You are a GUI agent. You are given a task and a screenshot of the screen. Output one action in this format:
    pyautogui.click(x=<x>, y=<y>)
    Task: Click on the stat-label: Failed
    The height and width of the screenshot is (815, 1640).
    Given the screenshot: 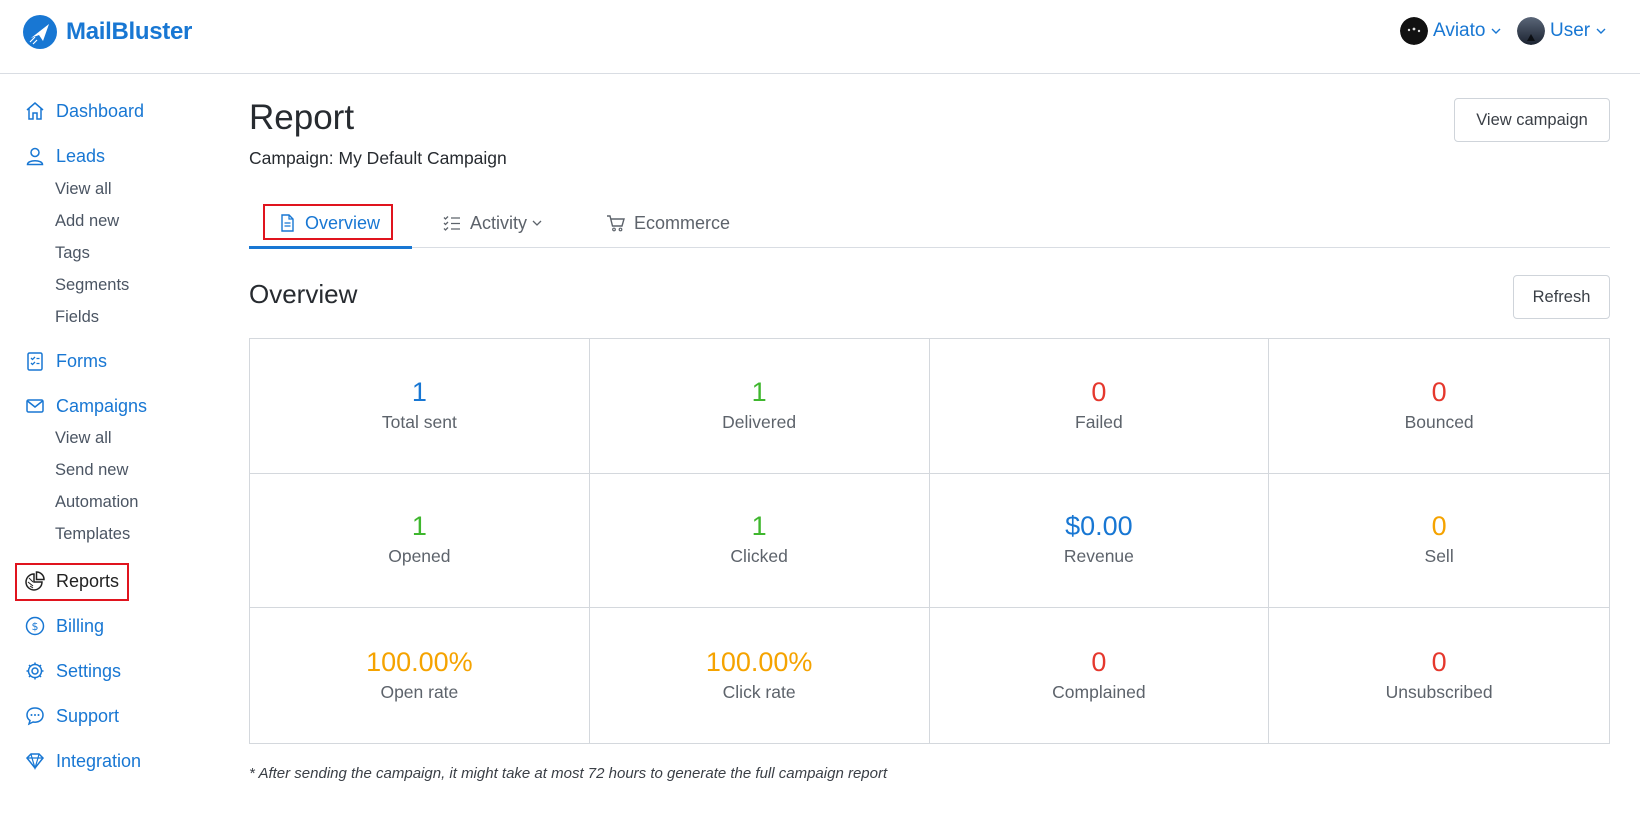 What is the action you would take?
    pyautogui.click(x=1099, y=421)
    